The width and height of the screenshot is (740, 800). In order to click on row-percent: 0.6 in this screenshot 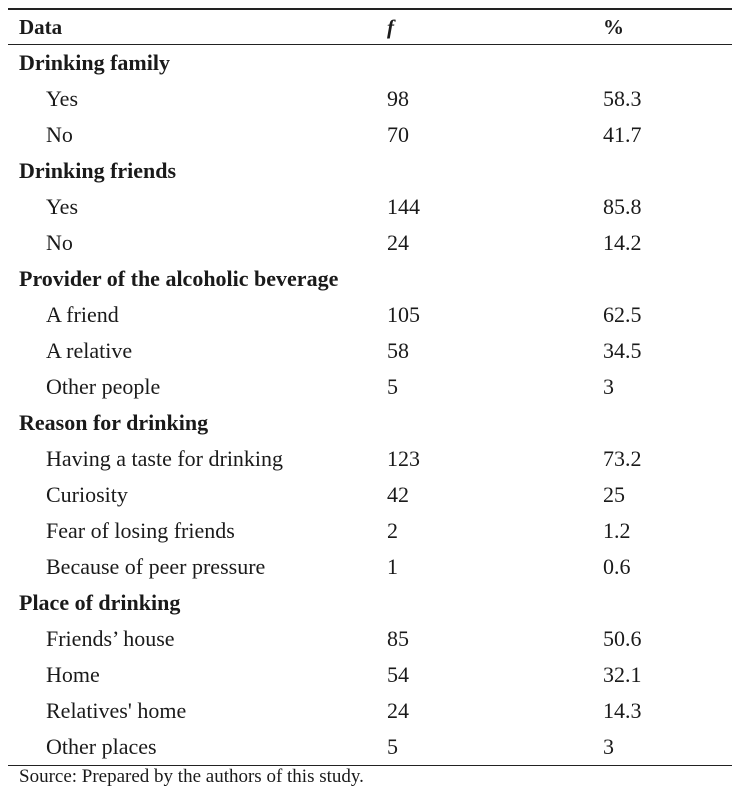, I will do `click(617, 566)`.